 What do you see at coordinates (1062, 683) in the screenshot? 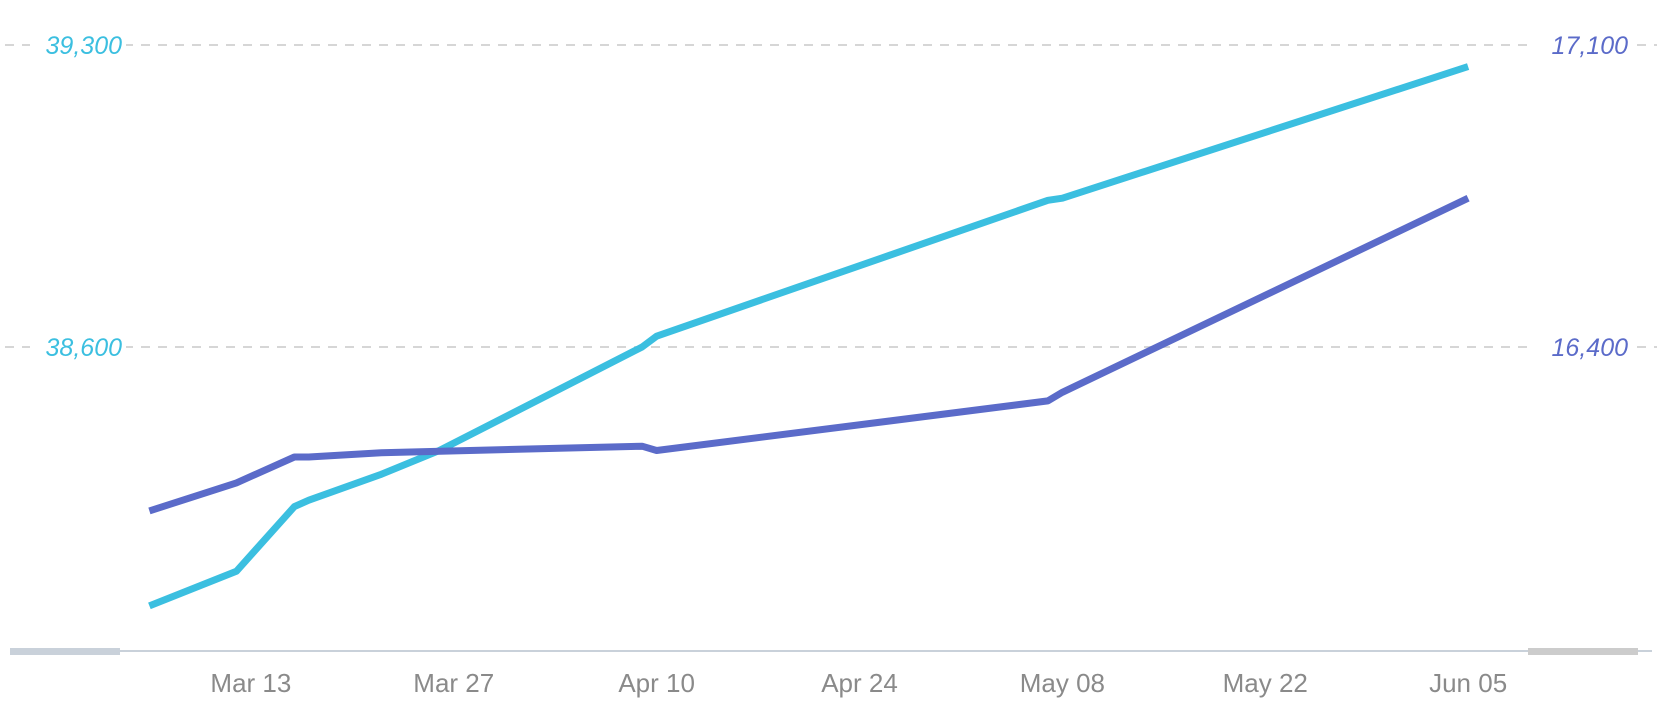
I see `x-tick-label: May 08` at bounding box center [1062, 683].